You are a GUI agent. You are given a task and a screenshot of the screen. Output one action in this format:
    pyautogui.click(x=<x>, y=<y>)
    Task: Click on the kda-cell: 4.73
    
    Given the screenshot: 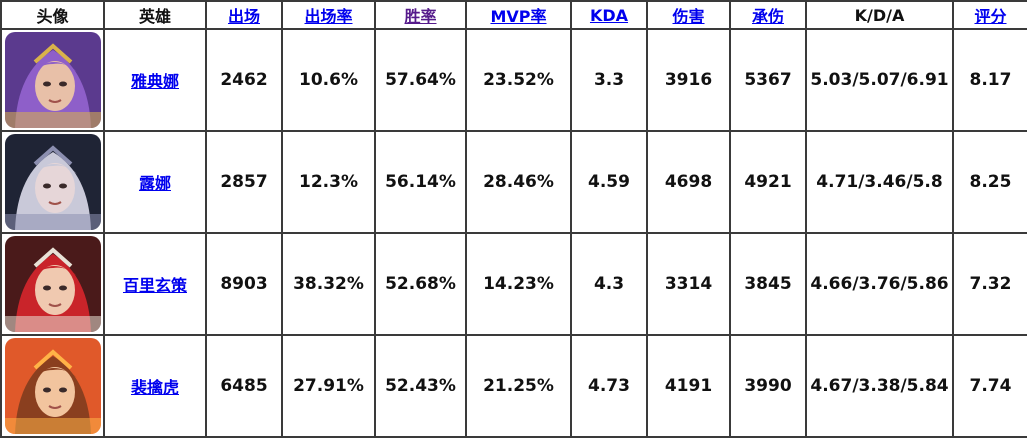 What is the action you would take?
    pyautogui.click(x=609, y=386)
    